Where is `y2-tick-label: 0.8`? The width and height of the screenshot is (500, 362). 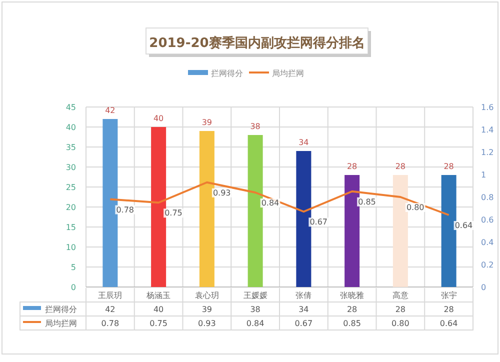 y2-tick-label: 0.8 is located at coordinates (487, 197).